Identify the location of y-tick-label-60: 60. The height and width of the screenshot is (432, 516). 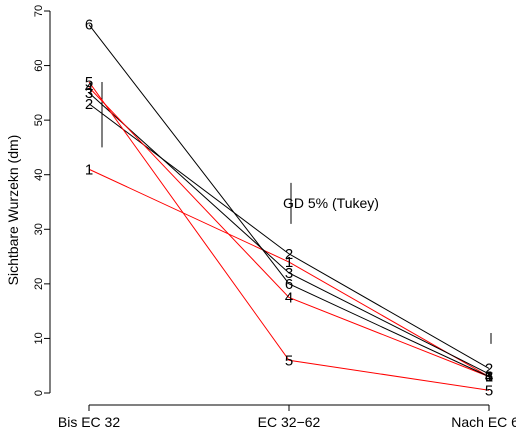
(39, 65).